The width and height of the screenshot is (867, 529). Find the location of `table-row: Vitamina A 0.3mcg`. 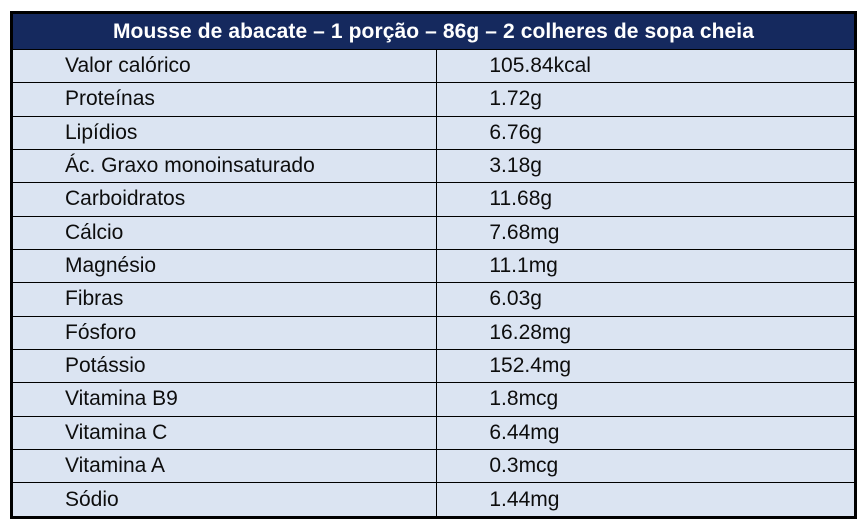

table-row: Vitamina A 0.3mcg is located at coordinates (433, 466).